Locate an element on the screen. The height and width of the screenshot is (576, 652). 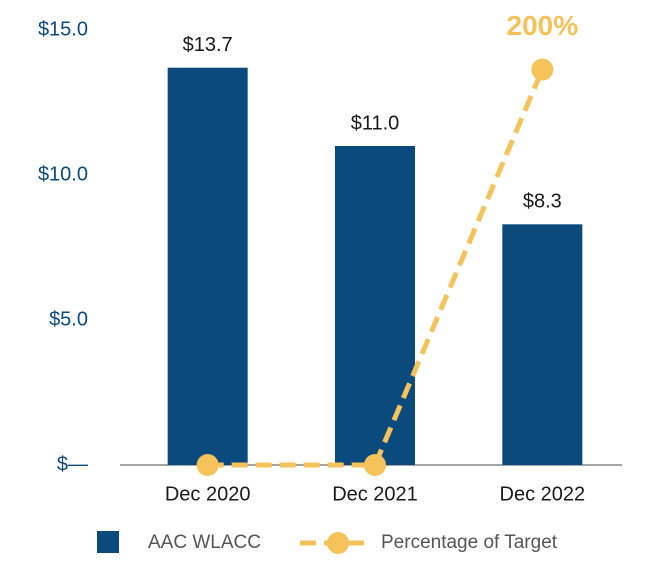
y-tick-label: $10.0 is located at coordinates (63, 174).